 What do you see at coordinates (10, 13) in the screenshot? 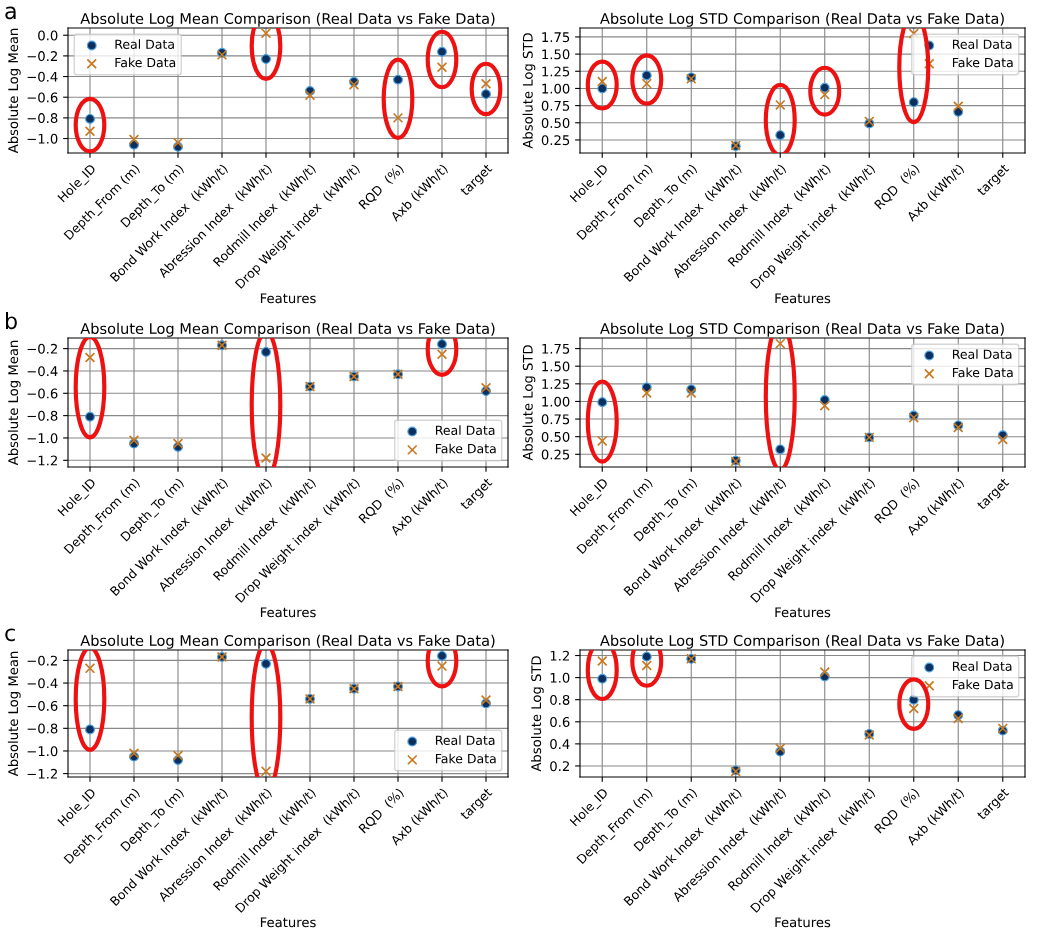
I see `text: a` at bounding box center [10, 13].